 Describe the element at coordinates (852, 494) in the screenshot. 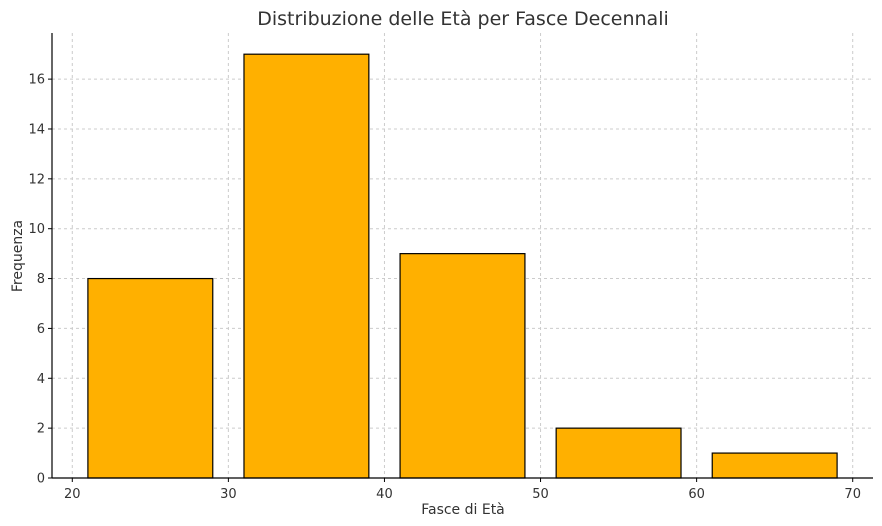

I see `x-tick-label: 70` at that location.